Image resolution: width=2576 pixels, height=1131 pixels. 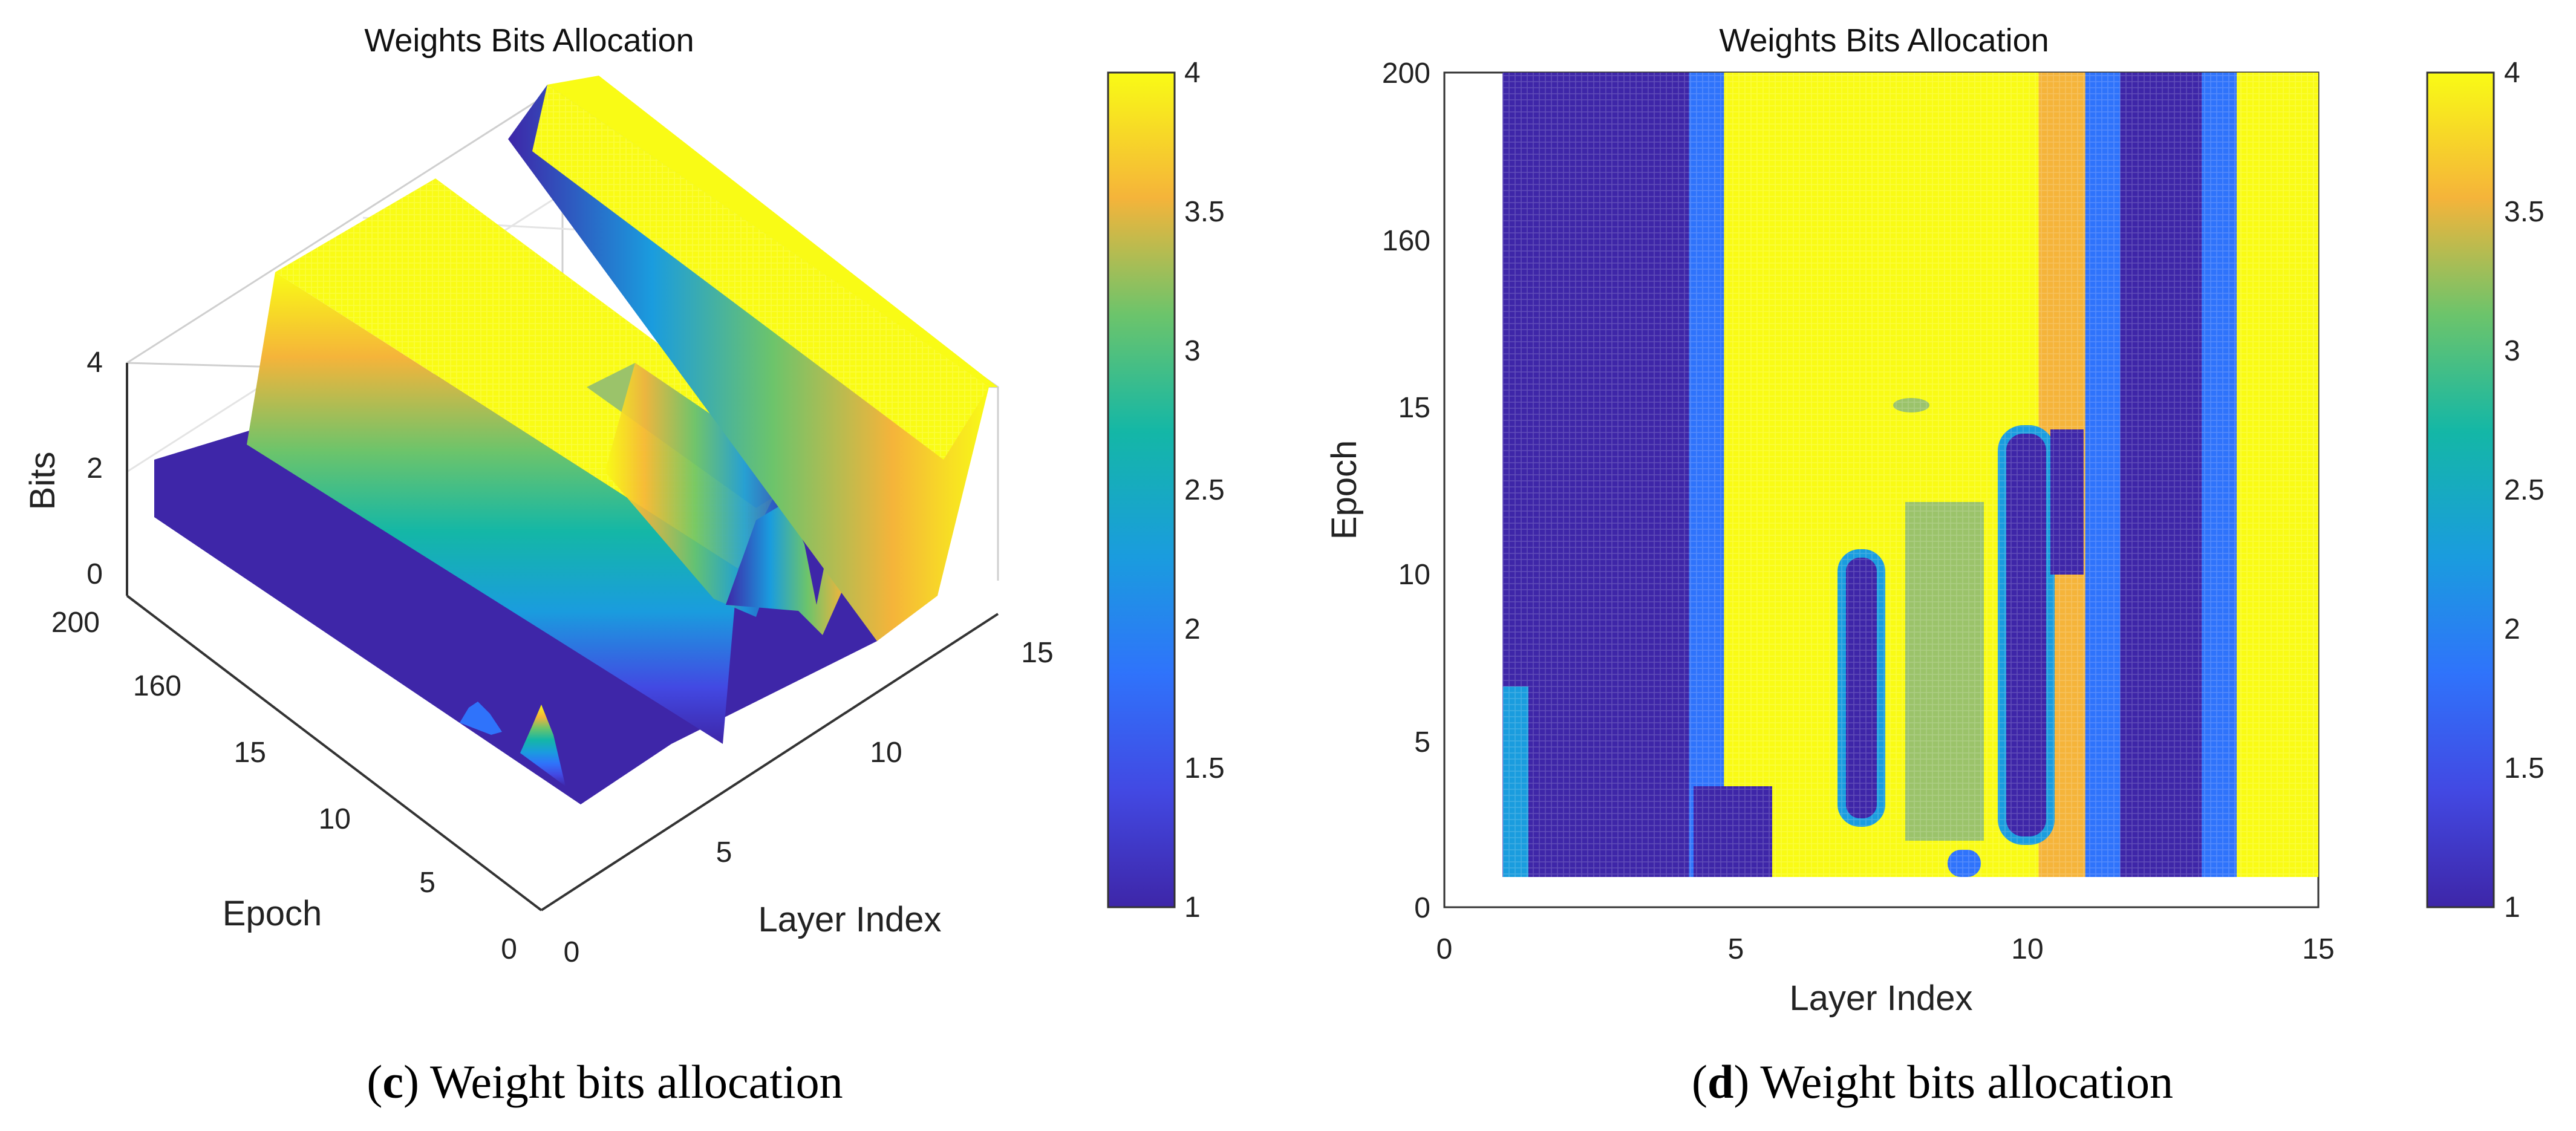 I want to click on surface-ridge-2-wall, so click(x=749, y=363).